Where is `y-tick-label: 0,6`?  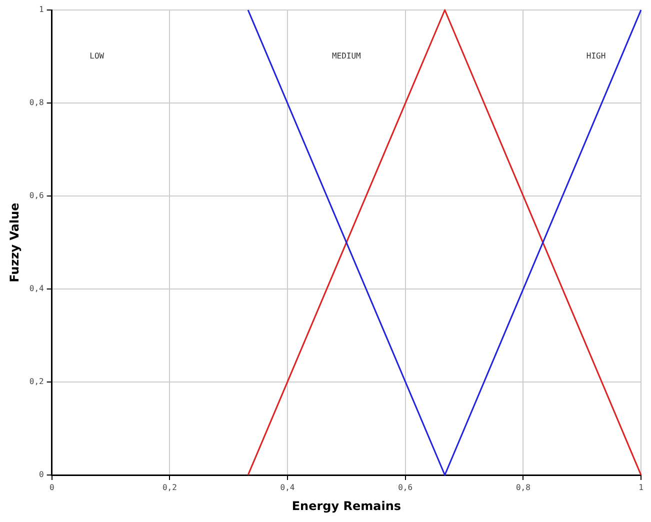
y-tick-label: 0,6 is located at coordinates (36, 195).